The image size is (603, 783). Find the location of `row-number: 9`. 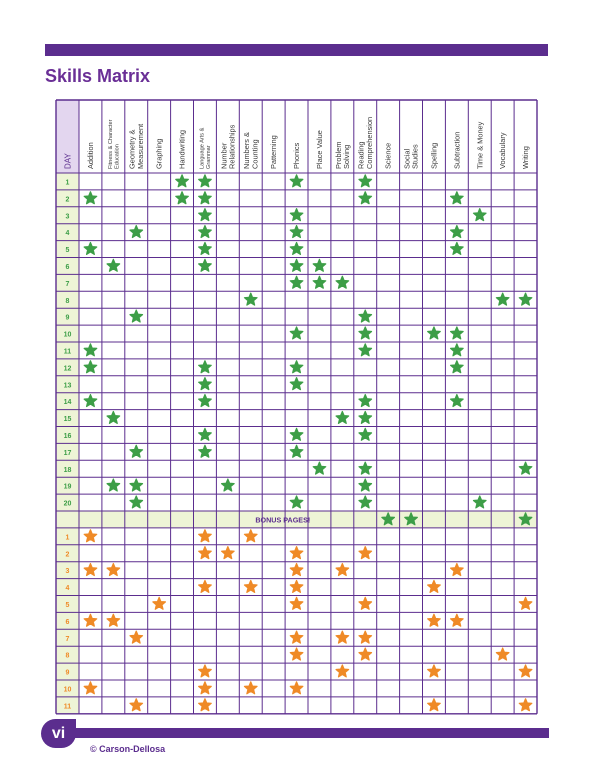

row-number: 9 is located at coordinates (68, 673).